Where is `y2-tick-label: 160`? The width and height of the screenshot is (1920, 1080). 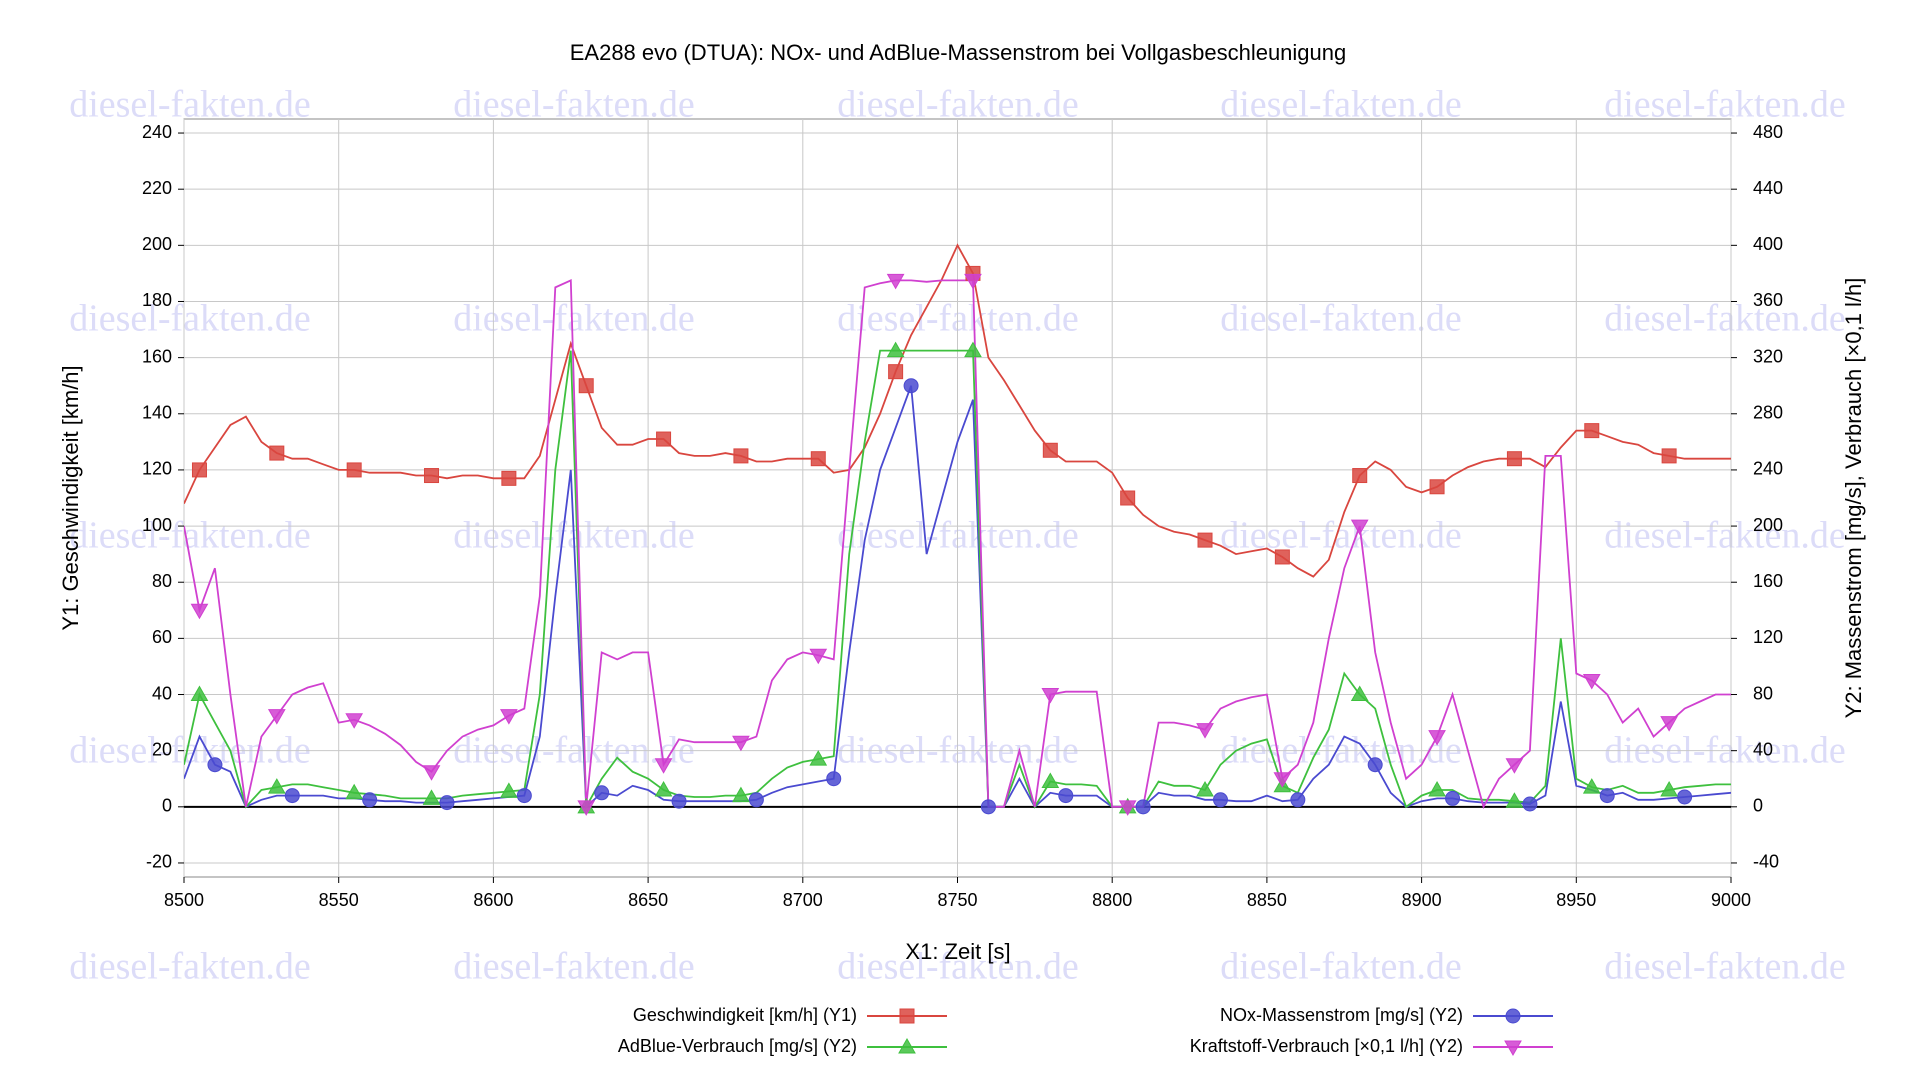
y2-tick-label: 160 is located at coordinates (1768, 581).